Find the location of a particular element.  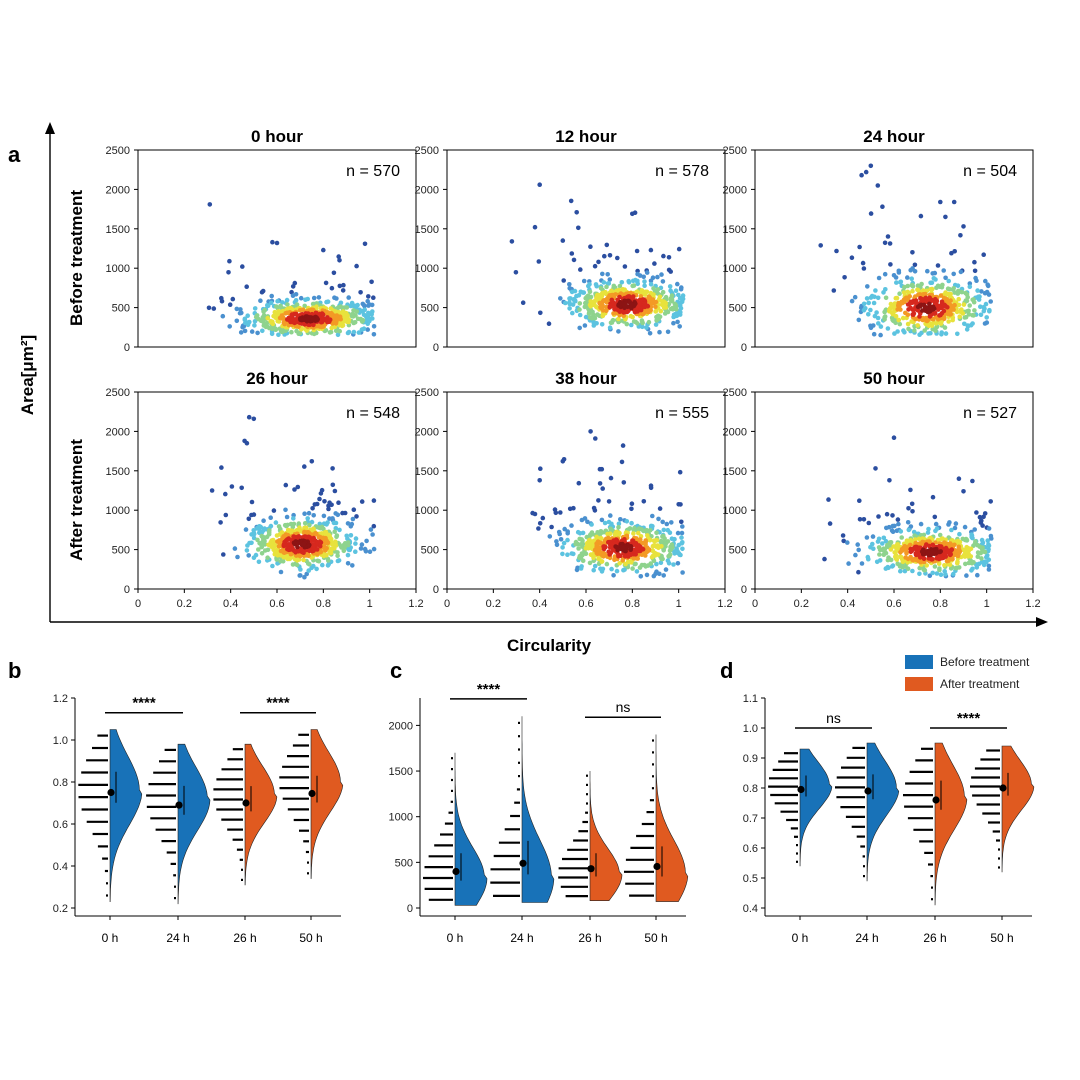

violin-y-tick-label: 500 is located at coordinates (404, 863).